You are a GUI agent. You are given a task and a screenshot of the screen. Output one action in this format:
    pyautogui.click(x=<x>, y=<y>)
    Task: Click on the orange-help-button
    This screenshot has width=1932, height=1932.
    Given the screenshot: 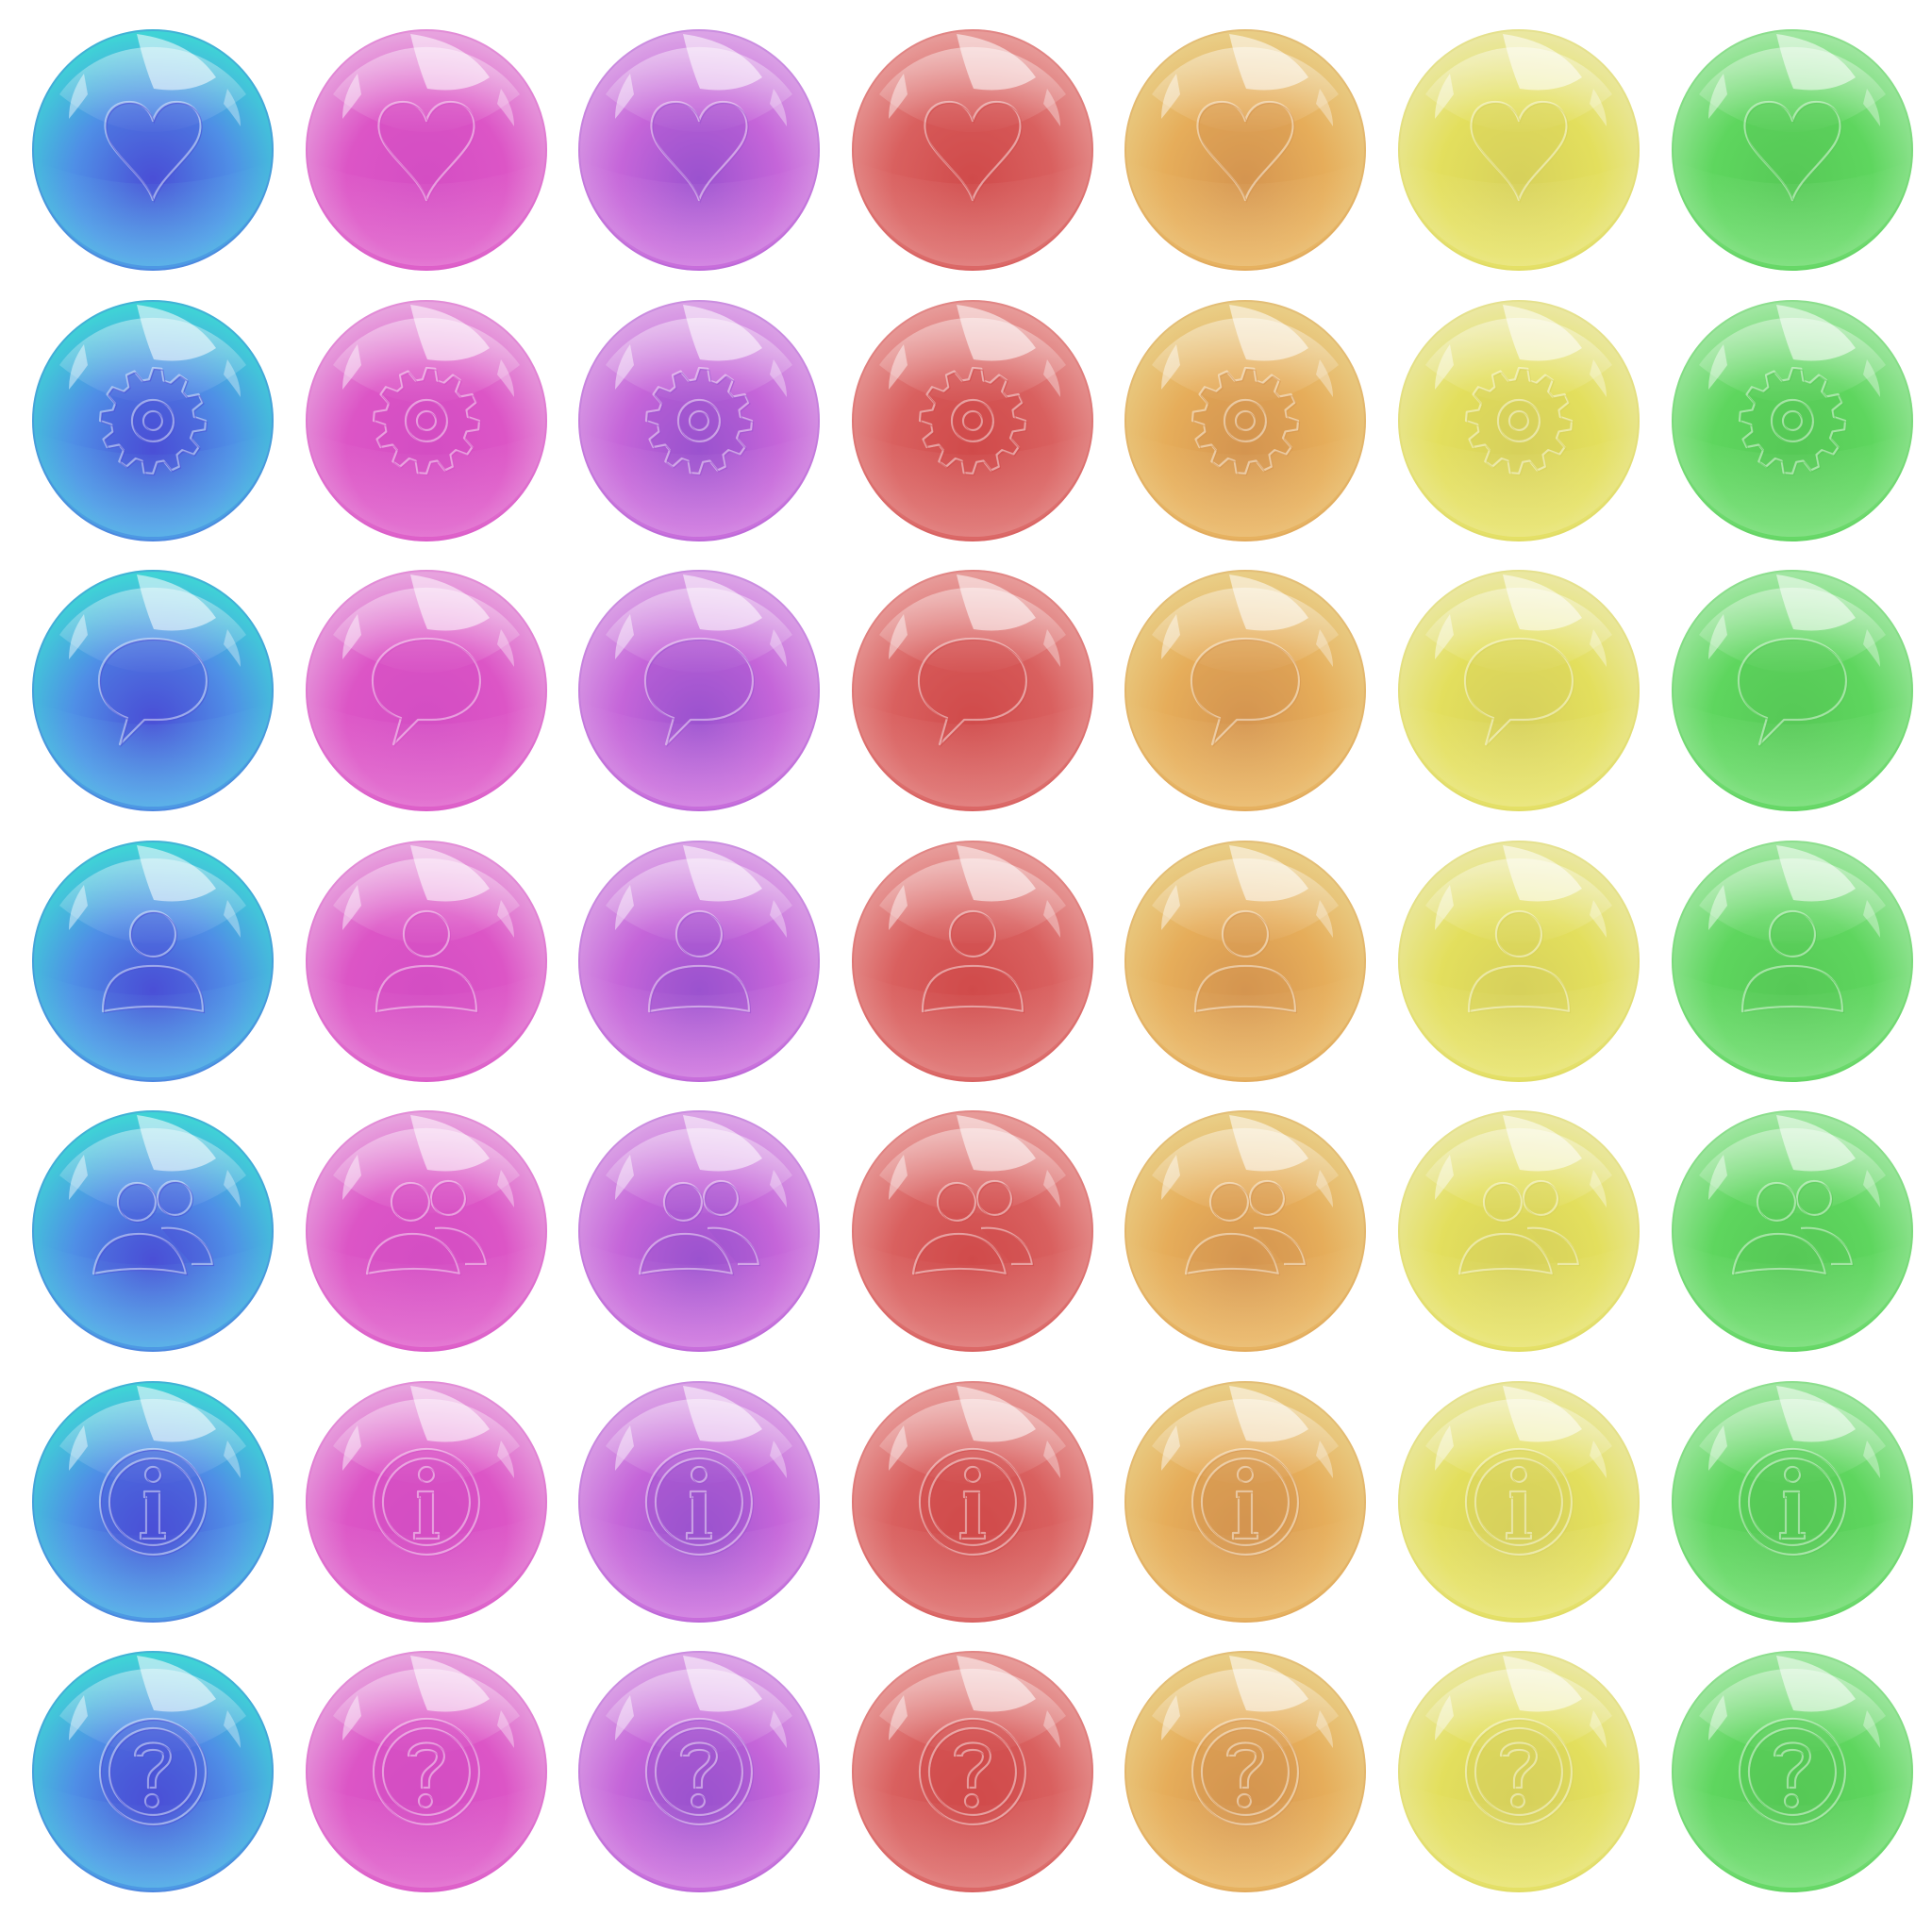 What is the action you would take?
    pyautogui.click(x=1245, y=1772)
    